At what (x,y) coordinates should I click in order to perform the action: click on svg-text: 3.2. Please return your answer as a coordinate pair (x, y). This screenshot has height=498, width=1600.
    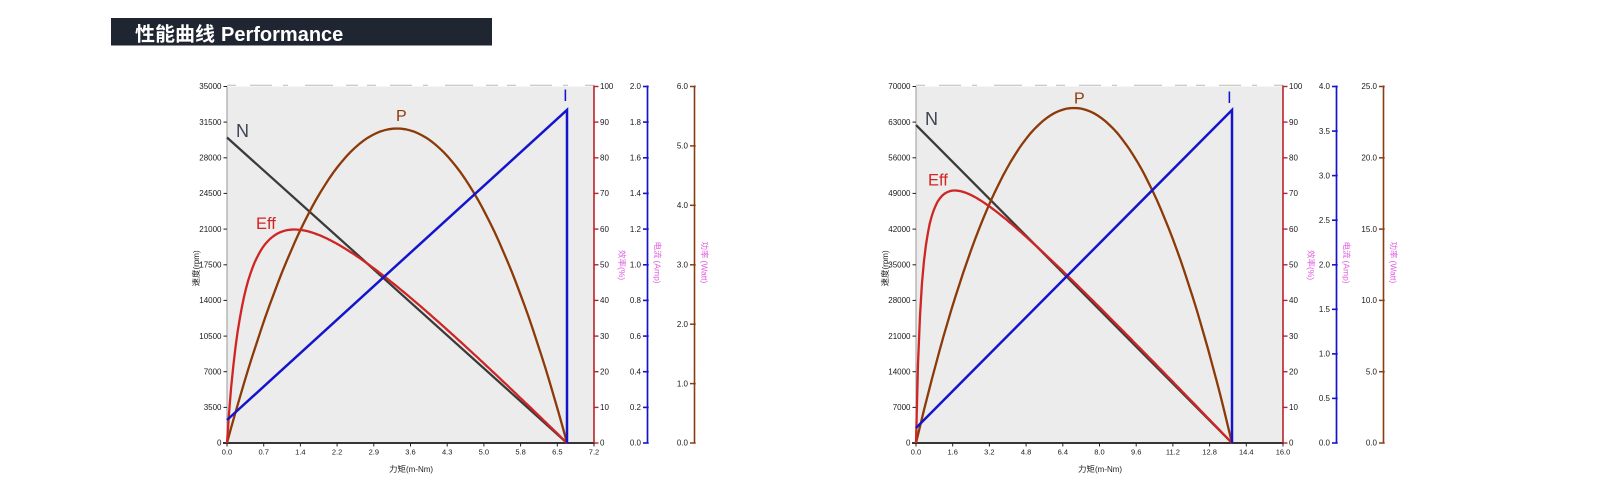
    Looking at the image, I should click on (989, 452).